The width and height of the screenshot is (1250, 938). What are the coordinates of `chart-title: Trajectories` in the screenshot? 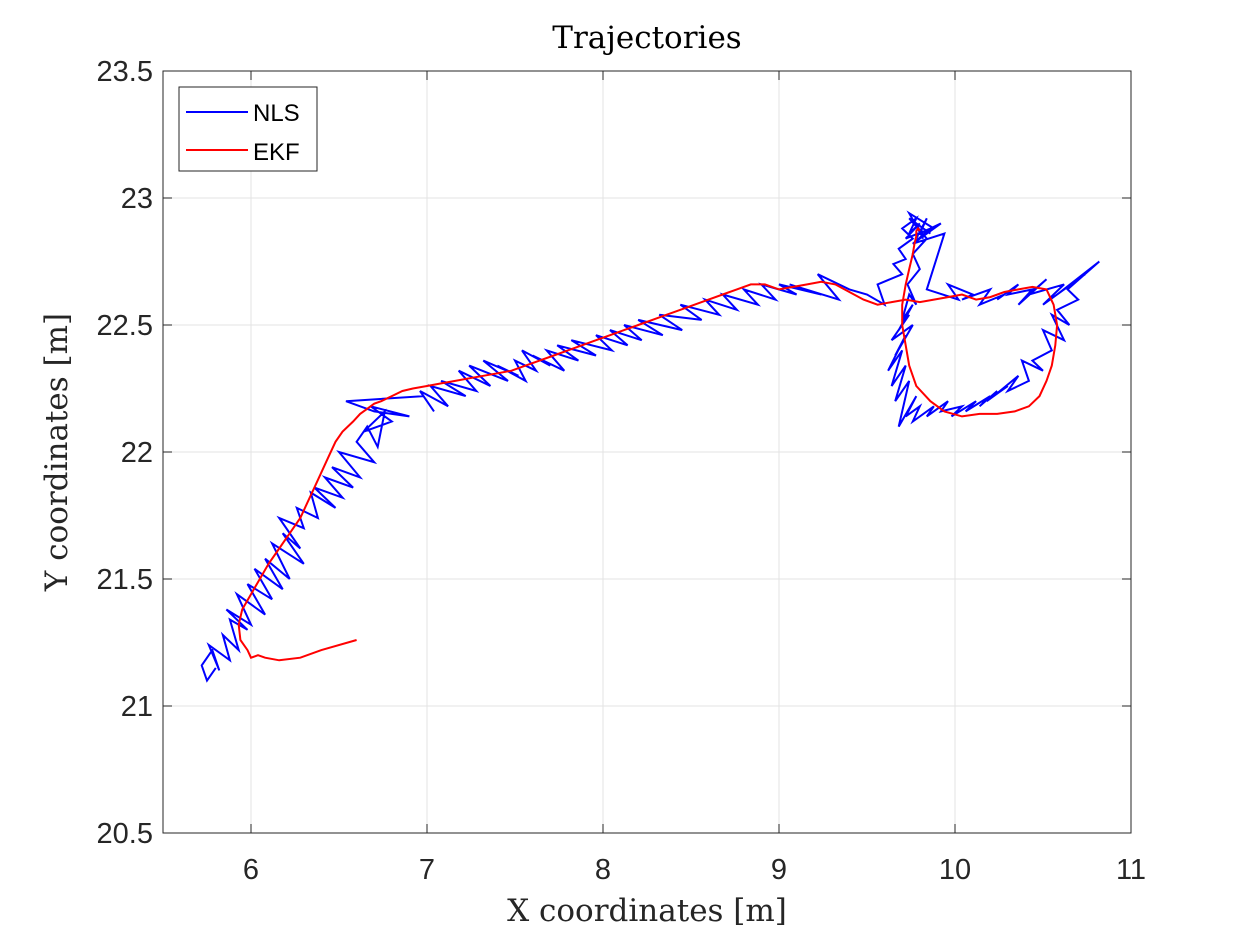 It's located at (646, 38).